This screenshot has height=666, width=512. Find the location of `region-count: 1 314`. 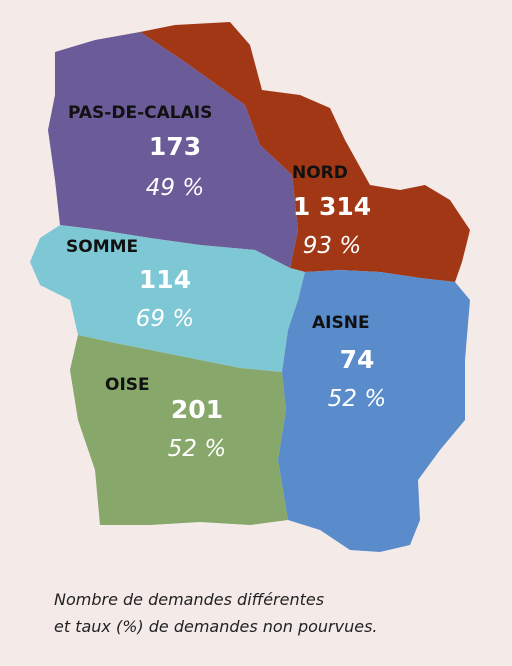

region-count: 1 314 is located at coordinates (332, 206).